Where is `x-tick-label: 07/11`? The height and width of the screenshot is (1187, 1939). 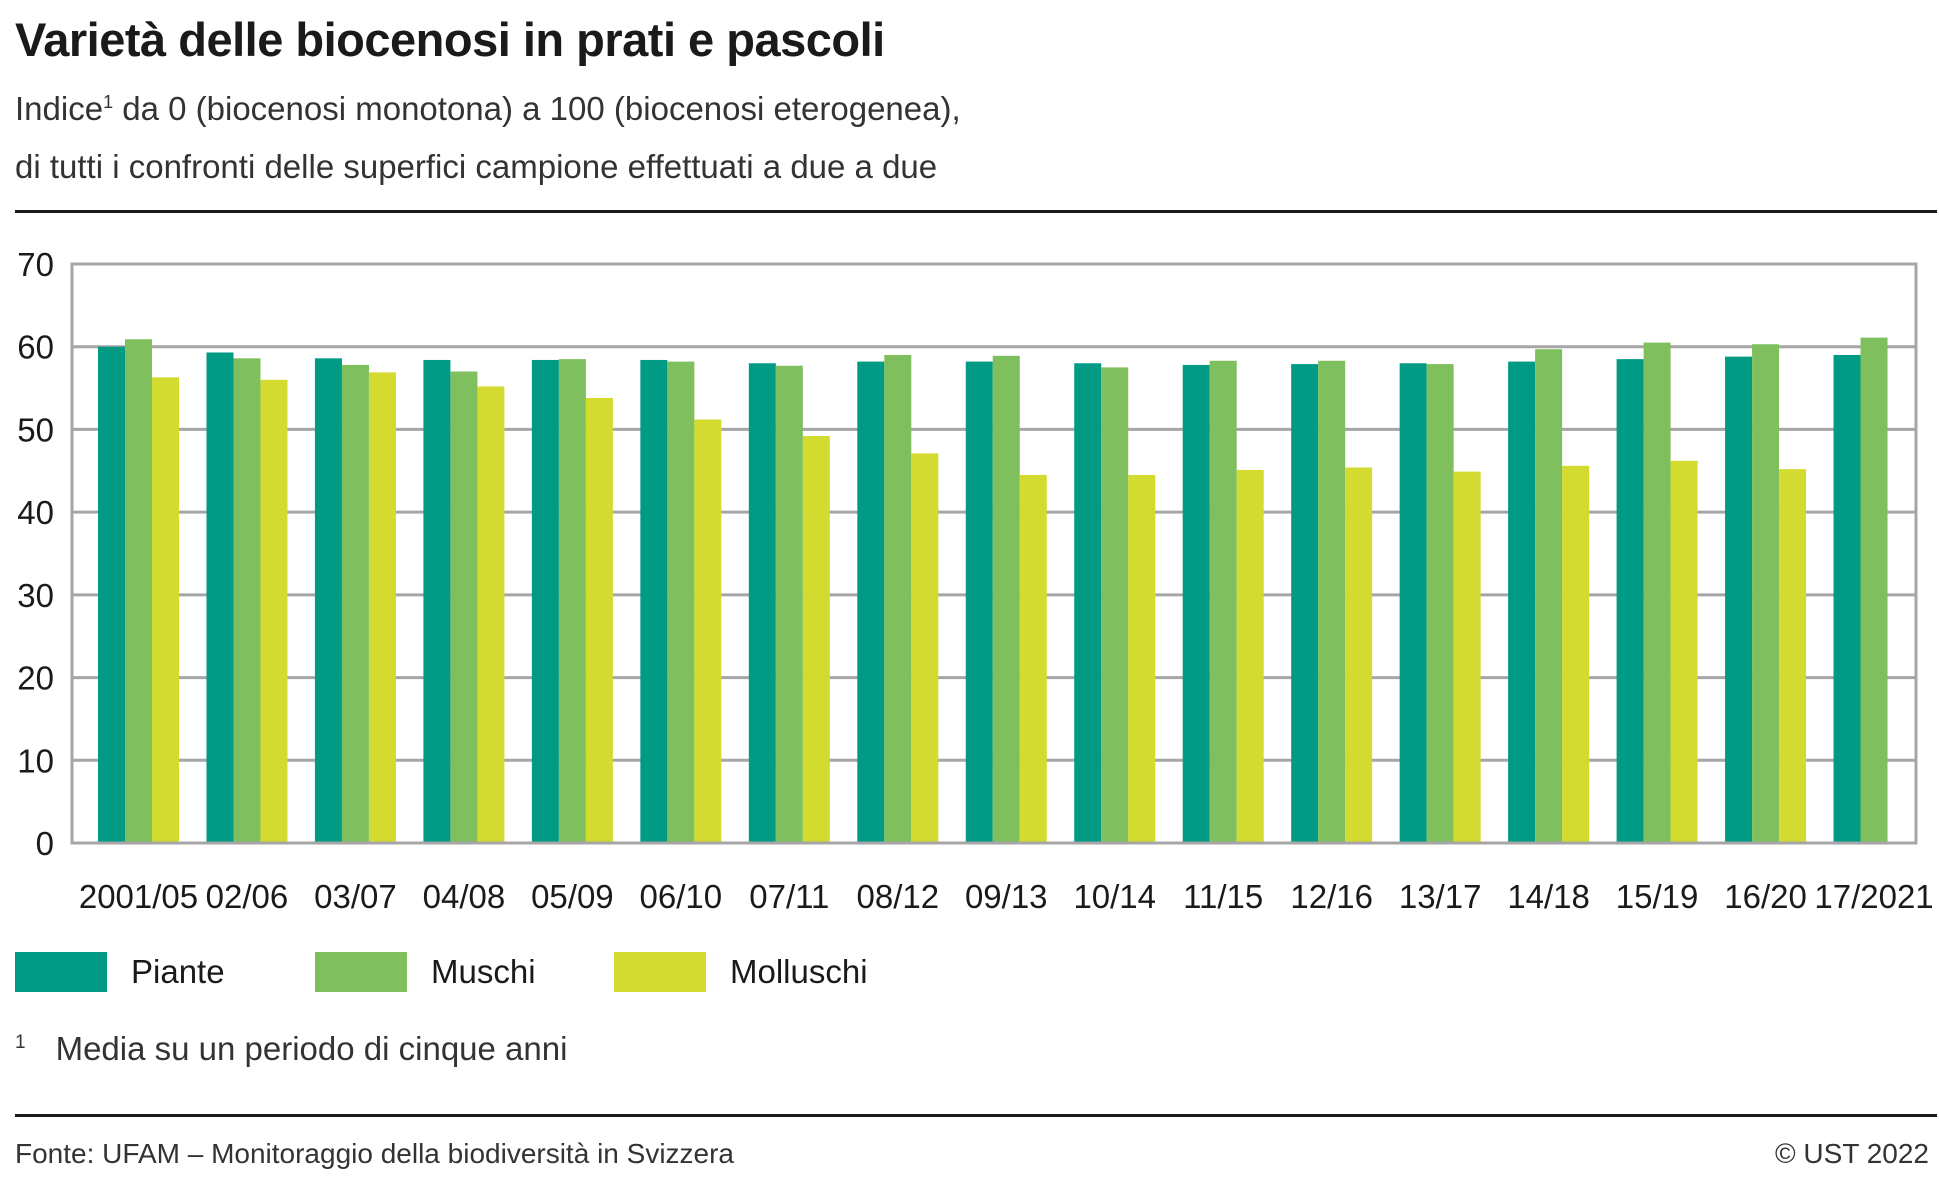
x-tick-label: 07/11 is located at coordinates (789, 896).